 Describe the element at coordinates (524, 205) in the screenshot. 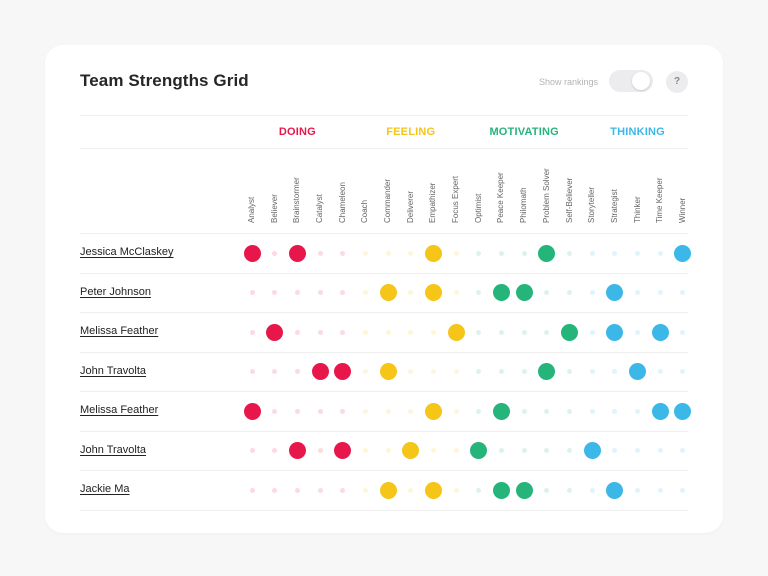

I see `strength-label-philomath: Philomath` at that location.